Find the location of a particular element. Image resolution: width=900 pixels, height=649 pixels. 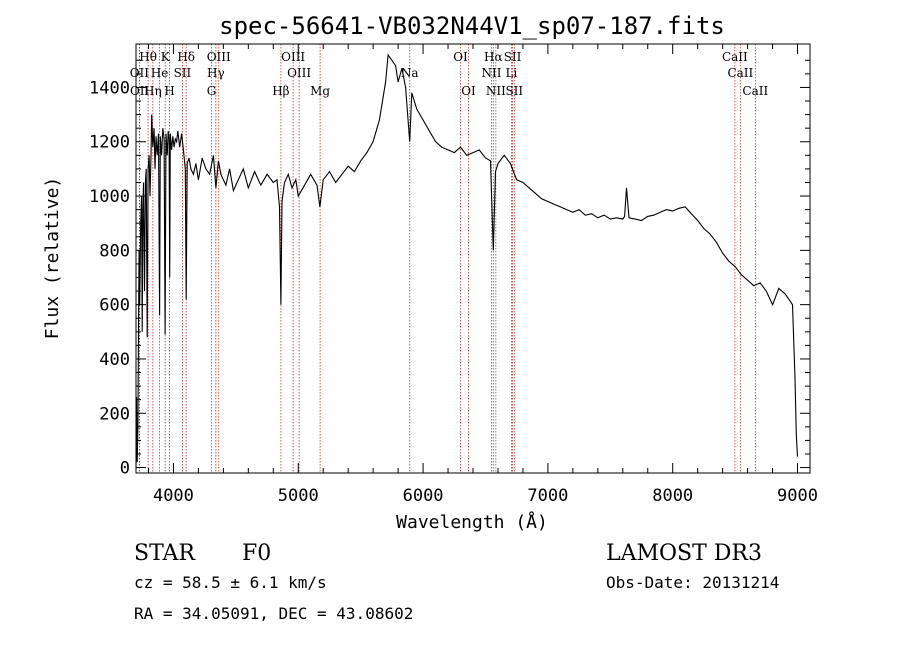

line-marker-label: OII is located at coordinates (140, 73).